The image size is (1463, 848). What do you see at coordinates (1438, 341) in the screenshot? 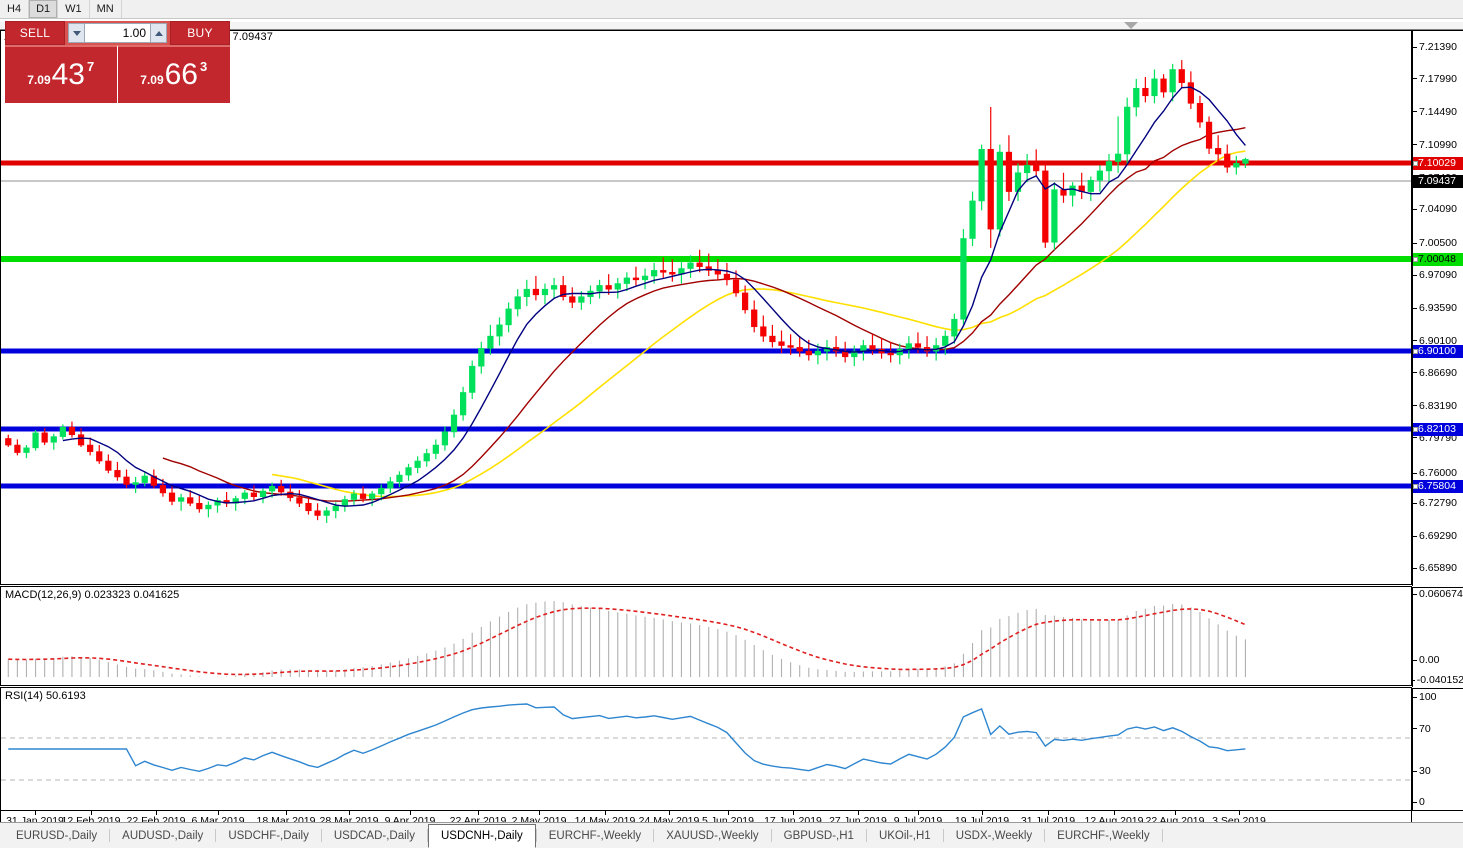
I see `price-tick: 6.90100` at bounding box center [1438, 341].